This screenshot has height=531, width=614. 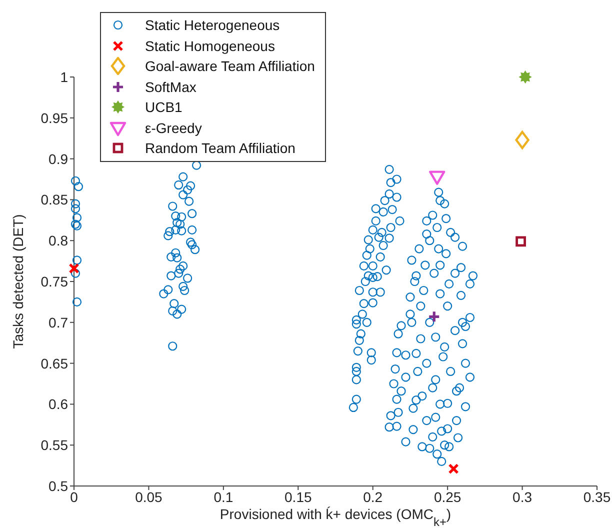 I want to click on legend-label: SoftMax, so click(x=170, y=86).